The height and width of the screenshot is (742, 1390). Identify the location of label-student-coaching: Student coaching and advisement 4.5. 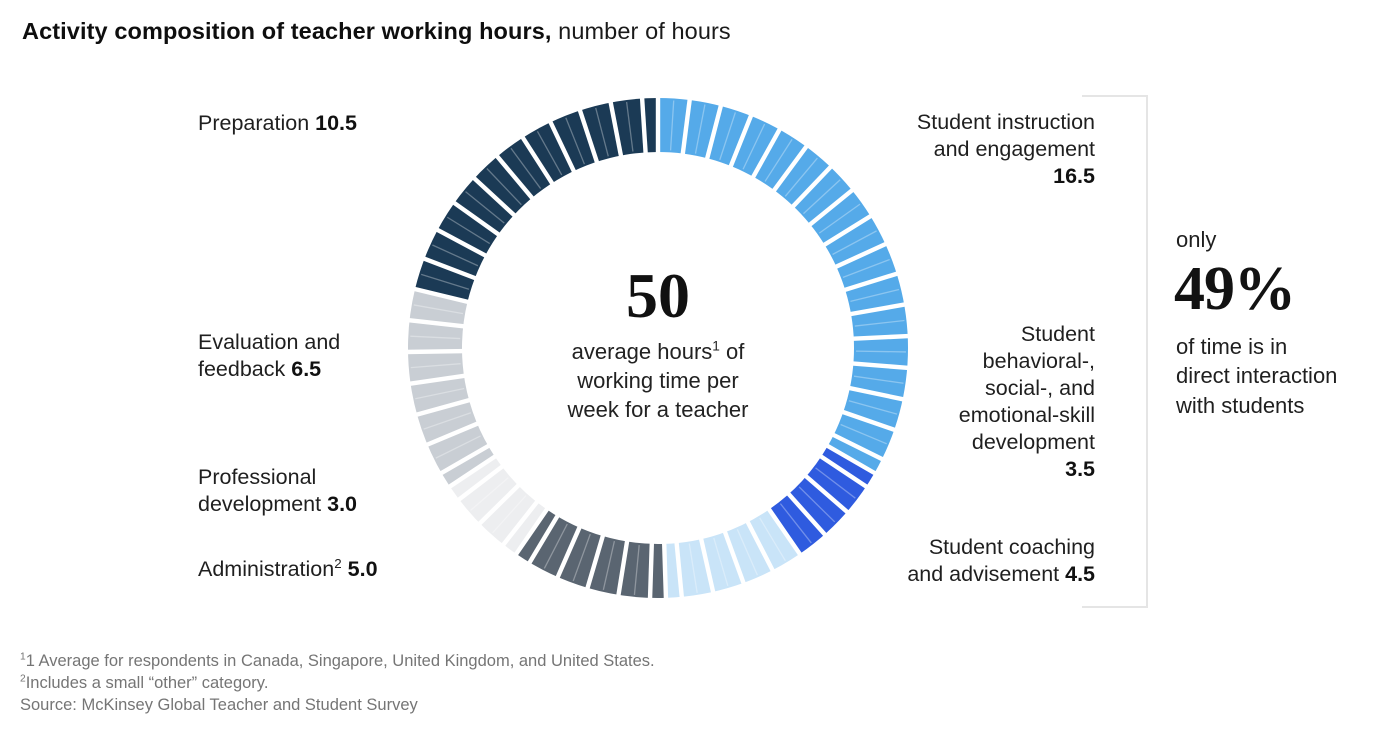
(1001, 560).